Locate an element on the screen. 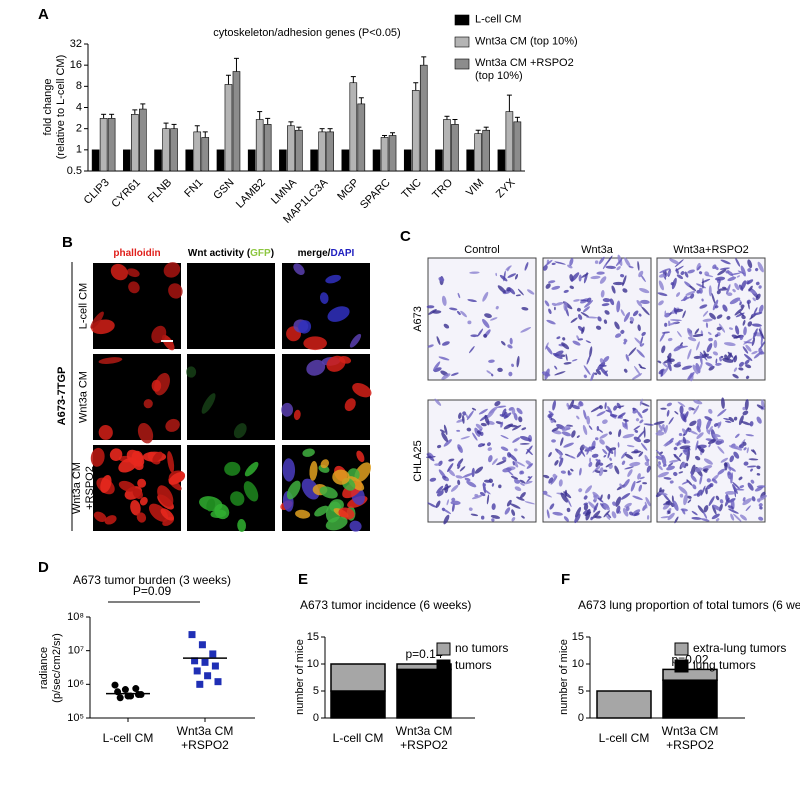  micrograph is located at coordinates (598, 461).